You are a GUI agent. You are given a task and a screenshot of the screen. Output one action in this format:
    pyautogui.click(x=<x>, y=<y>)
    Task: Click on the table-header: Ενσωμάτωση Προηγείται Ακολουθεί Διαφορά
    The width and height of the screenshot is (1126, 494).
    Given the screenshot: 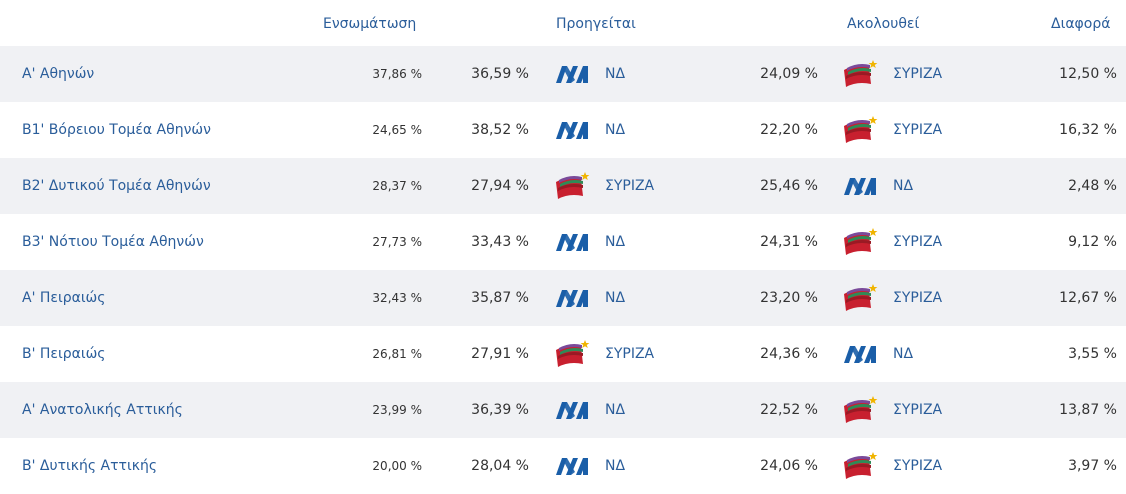 What is the action you would take?
    pyautogui.click(x=563, y=23)
    